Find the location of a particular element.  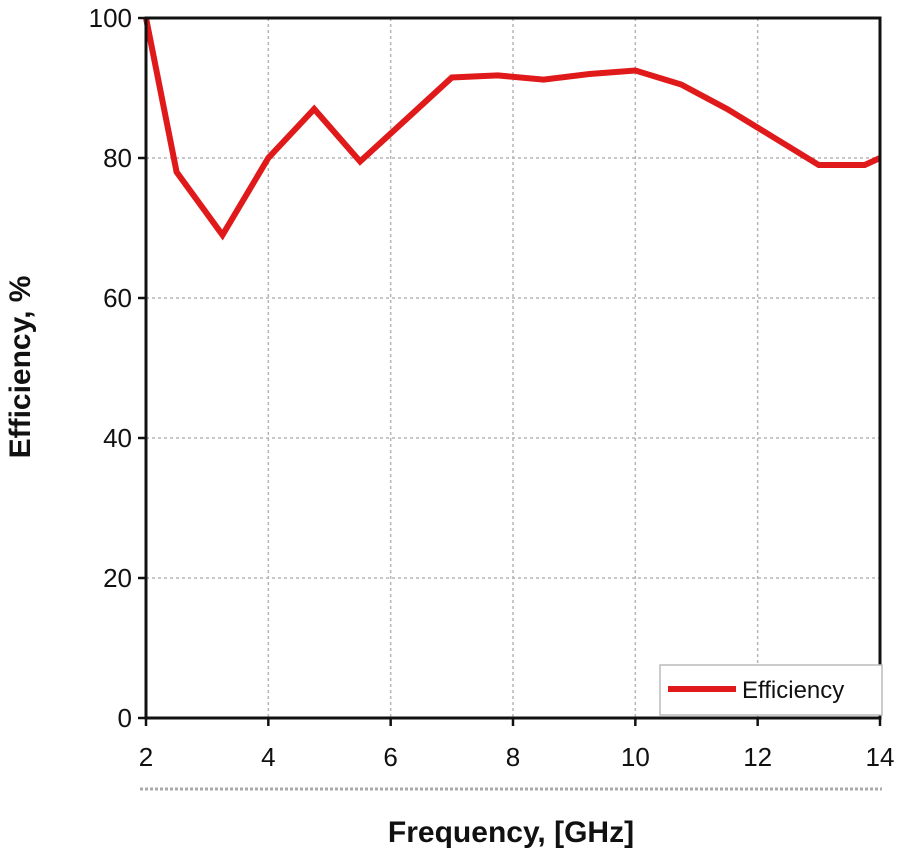

x-axis-title: Frequency, [GHz] is located at coordinates (511, 832).